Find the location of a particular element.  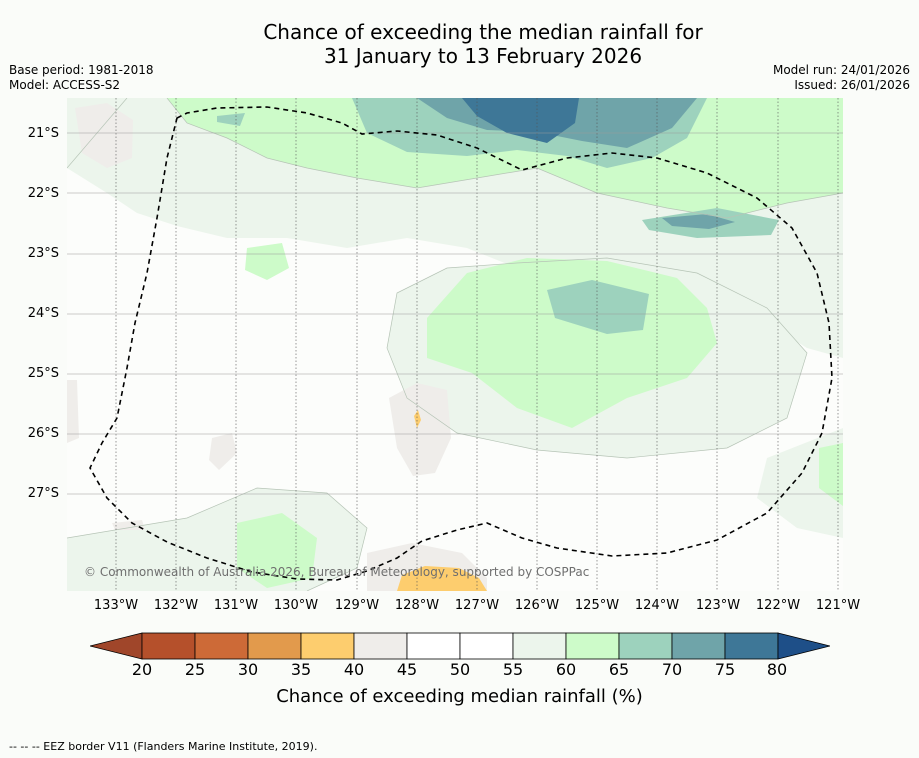

lat-label: 24°S is located at coordinates (43, 313).